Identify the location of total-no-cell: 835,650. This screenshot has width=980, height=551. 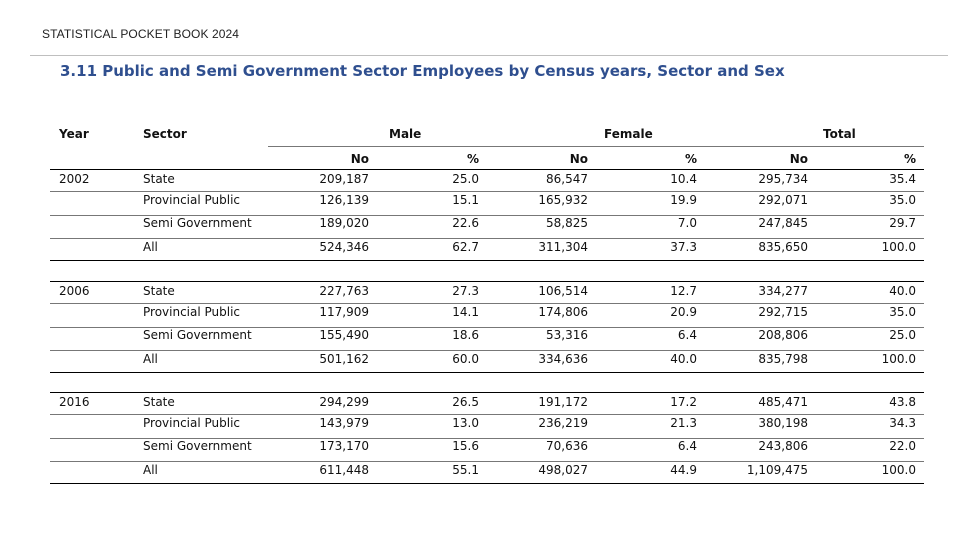
(783, 247).